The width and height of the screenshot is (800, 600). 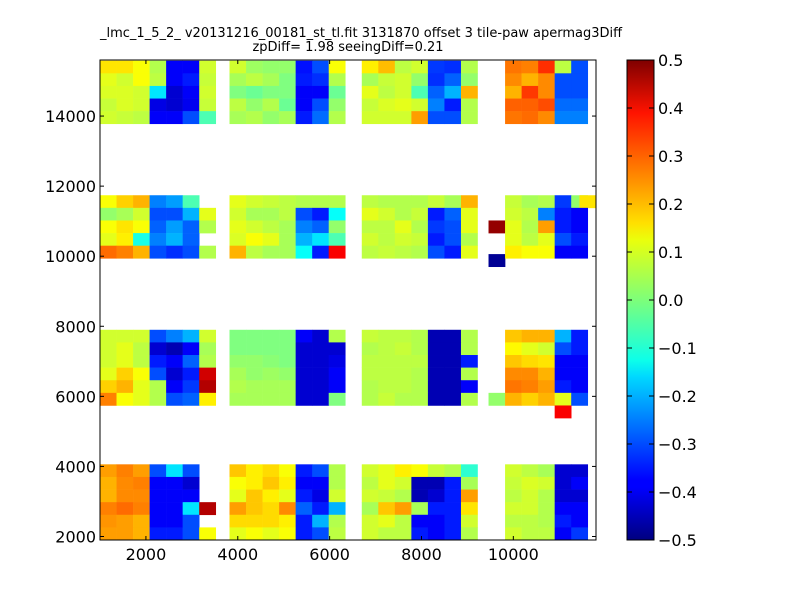 What do you see at coordinates (75, 536) in the screenshot?
I see `y-tick-label: 2000` at bounding box center [75, 536].